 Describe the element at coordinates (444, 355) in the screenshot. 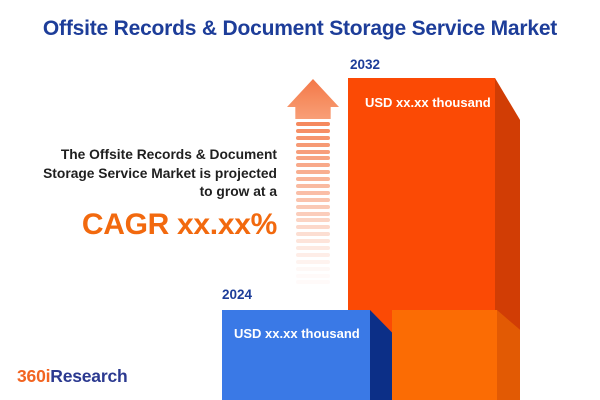

I see `base-box-front-face` at that location.